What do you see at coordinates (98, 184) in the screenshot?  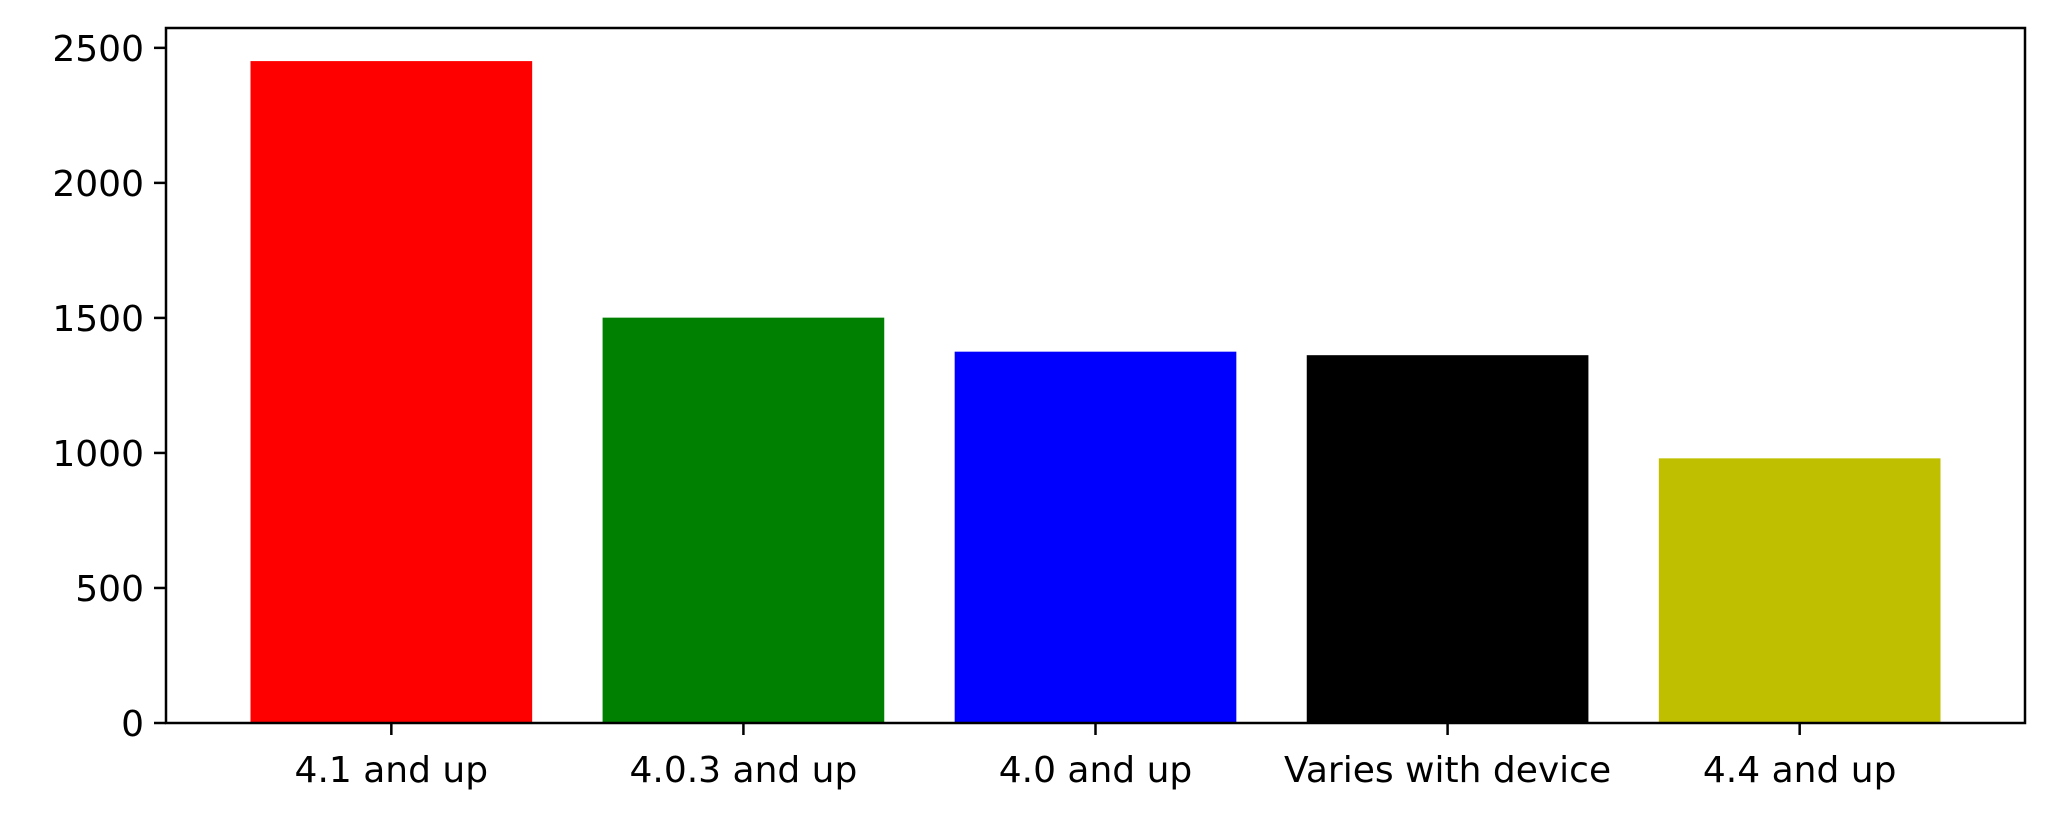 I see `y-tick-label-4: 2000` at bounding box center [98, 184].